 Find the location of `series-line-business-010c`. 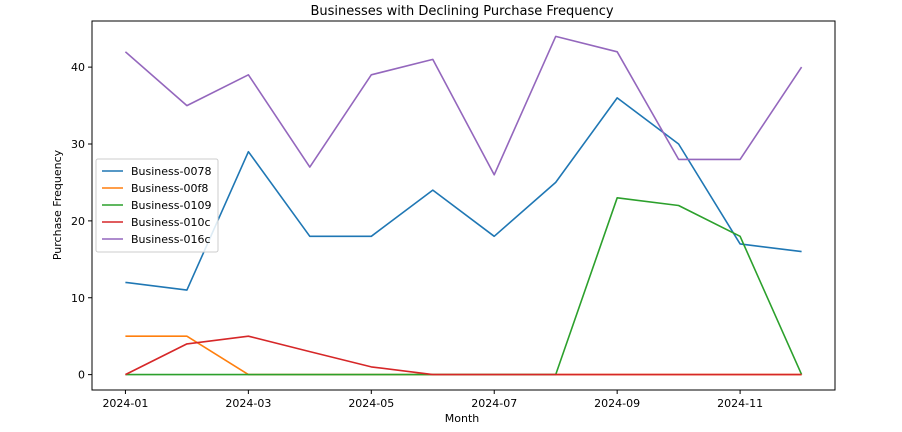

series-line-business-010c is located at coordinates (463, 355).